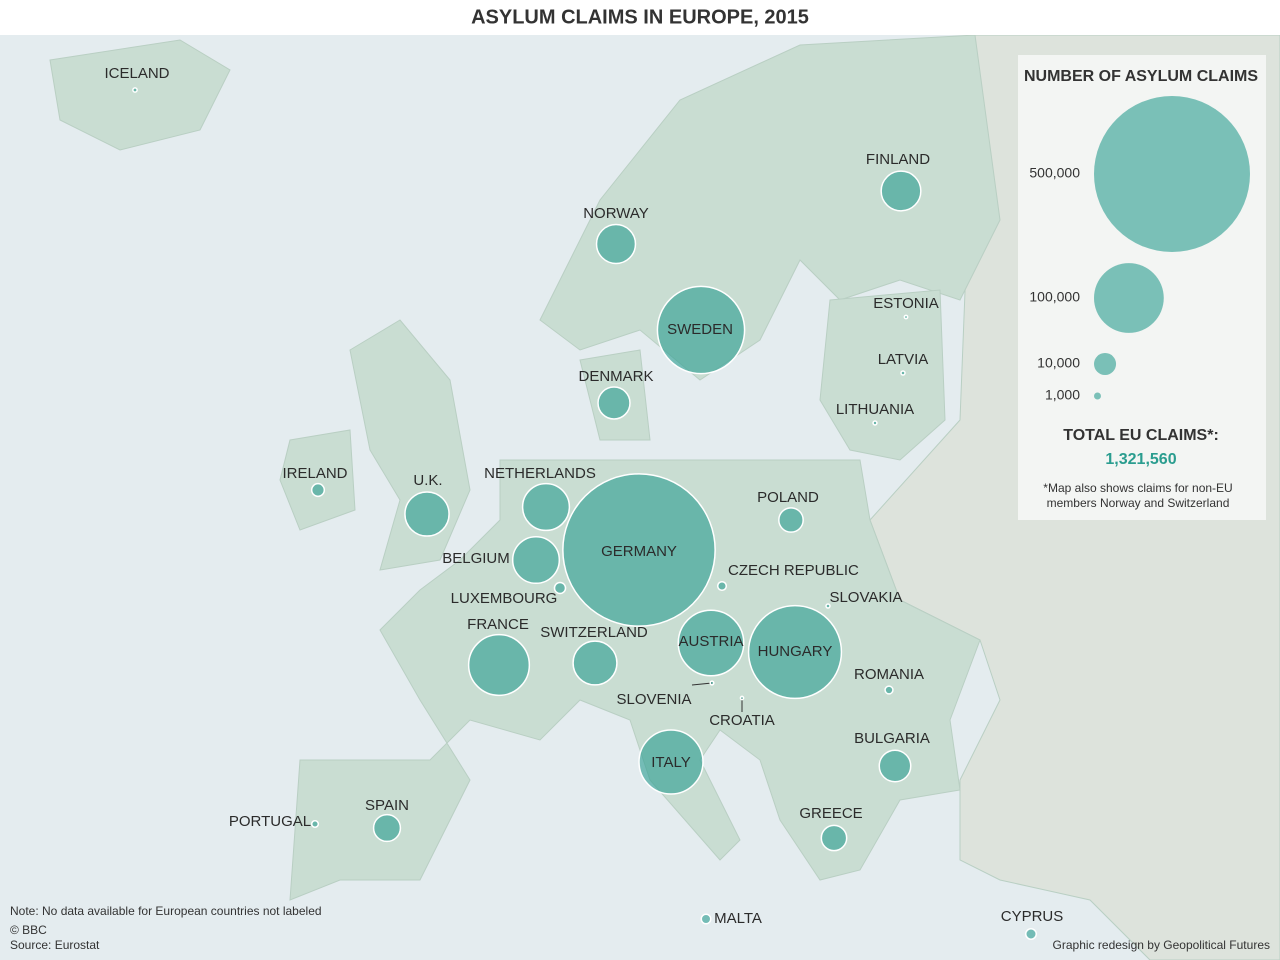 The image size is (1280, 960). Describe the element at coordinates (788, 497) in the screenshot. I see `country-label: POLAND` at that location.